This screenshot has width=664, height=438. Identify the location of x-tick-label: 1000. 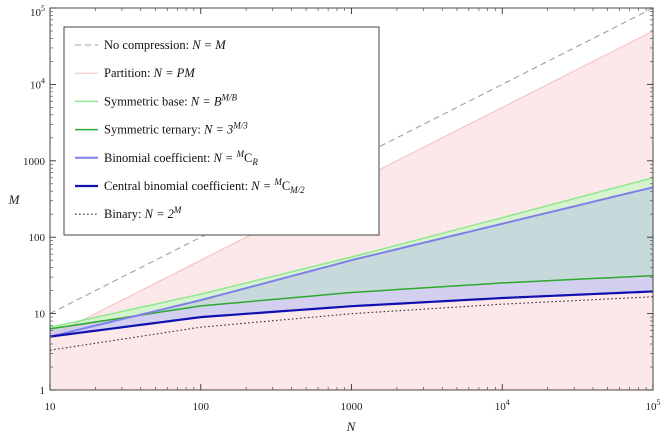
(352, 407).